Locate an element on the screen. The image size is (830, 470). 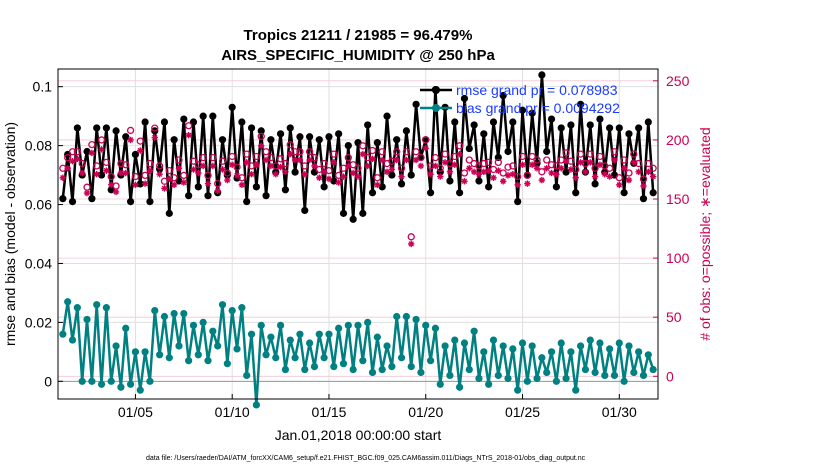
y-tick-label: 0.06 is located at coordinates (38, 205).